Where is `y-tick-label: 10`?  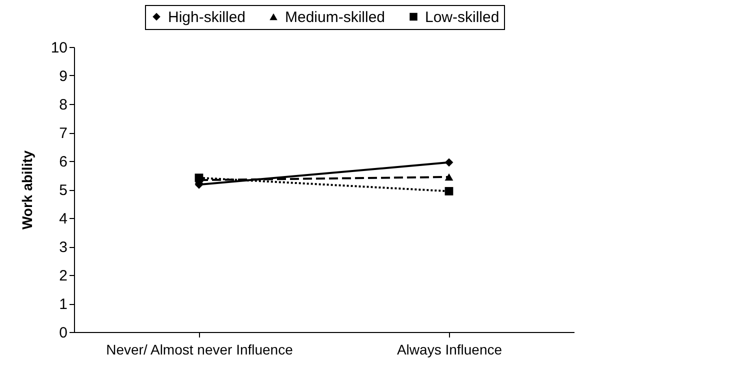 y-tick-label: 10 is located at coordinates (59, 48).